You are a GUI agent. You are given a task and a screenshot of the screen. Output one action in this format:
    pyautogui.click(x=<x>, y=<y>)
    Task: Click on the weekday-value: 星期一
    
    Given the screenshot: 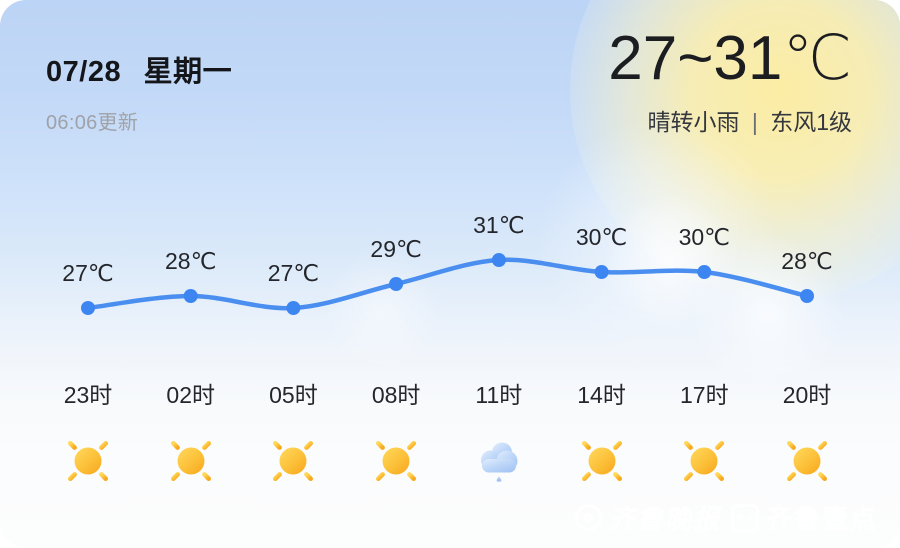 What is the action you would take?
    pyautogui.click(x=188, y=72)
    